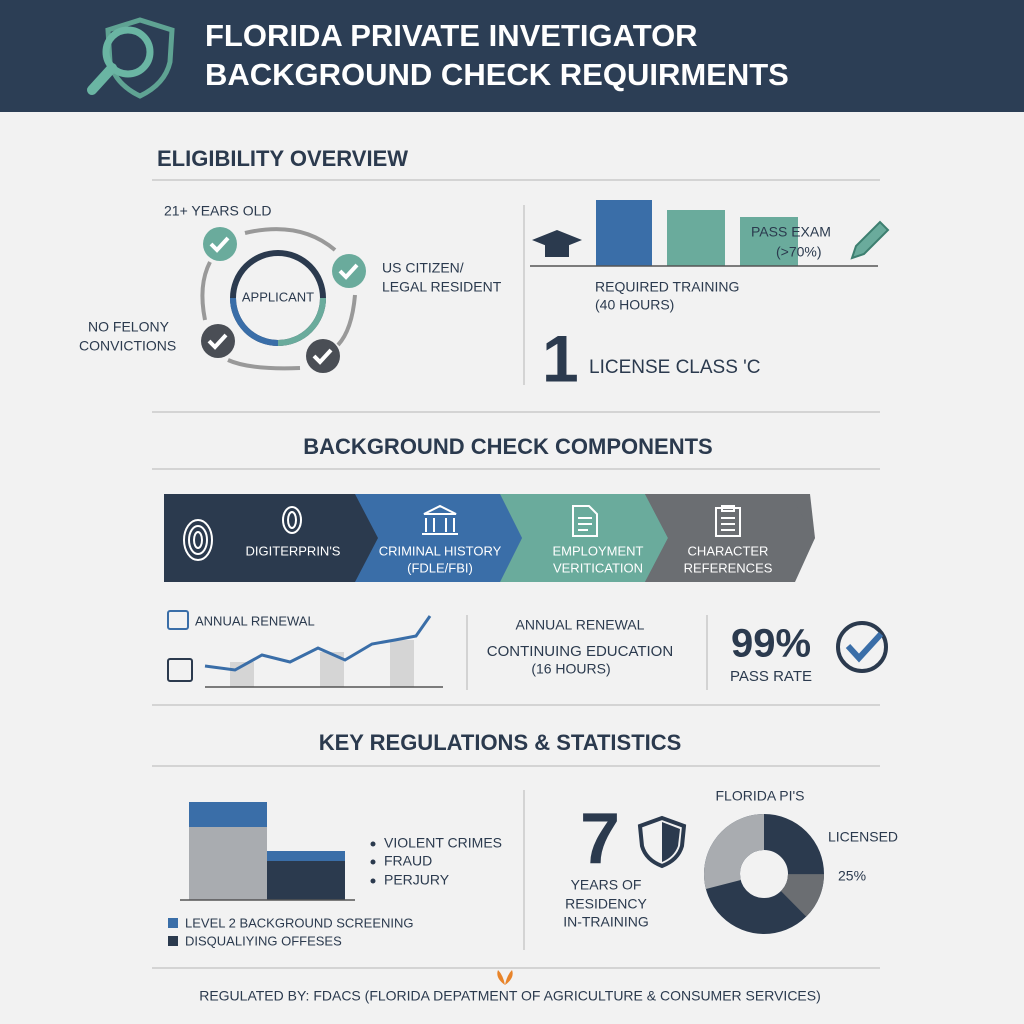  Describe the element at coordinates (863, 837) in the screenshot. I see `licensed: LICENSED` at that location.